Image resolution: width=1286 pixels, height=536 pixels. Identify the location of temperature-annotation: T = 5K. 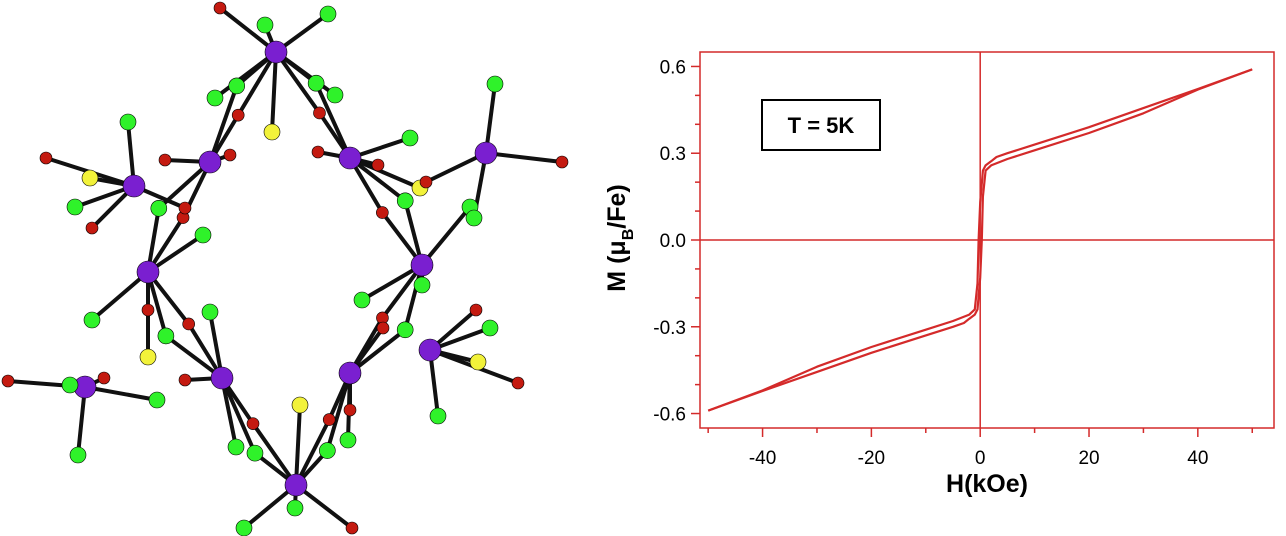
(821, 125).